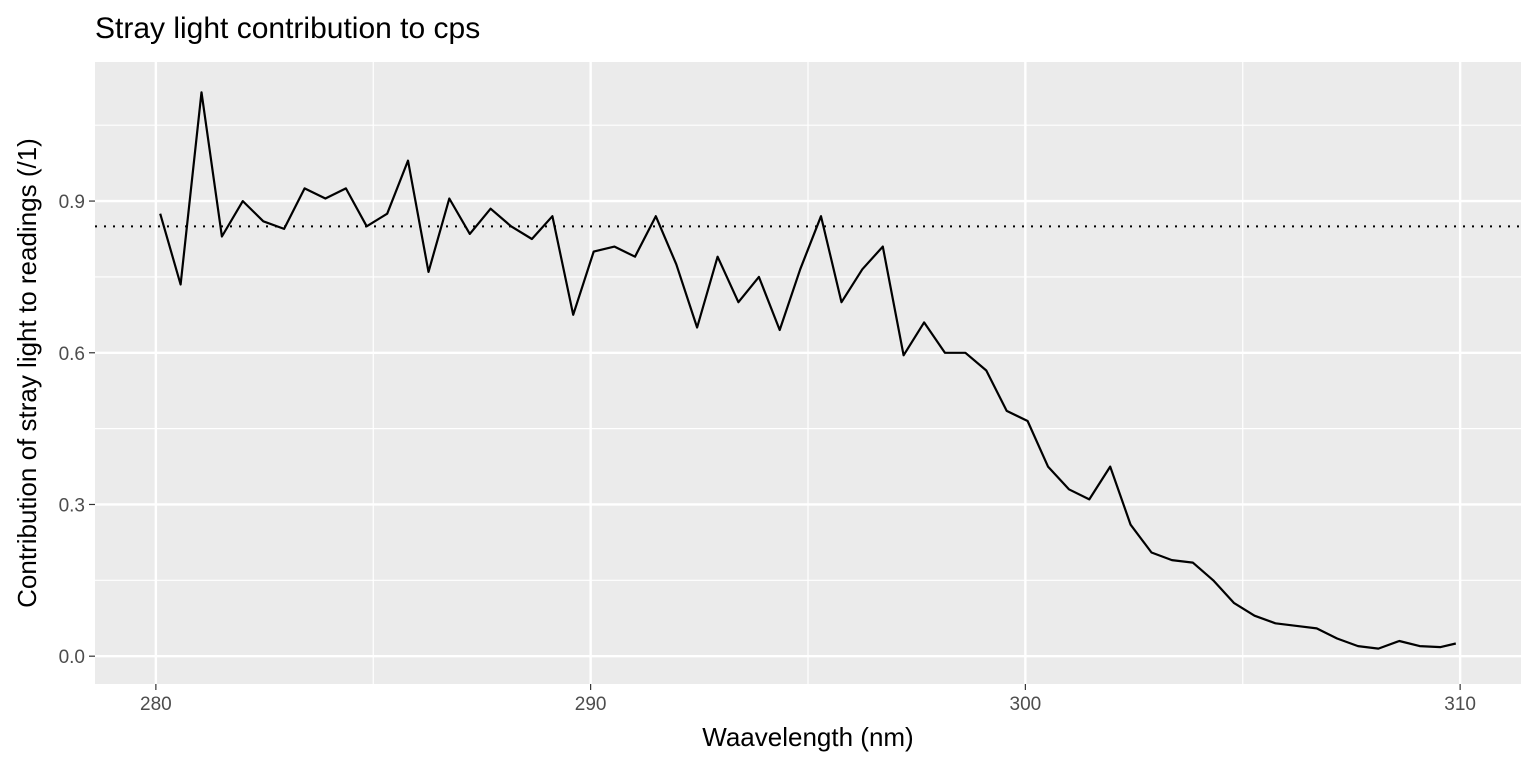 The width and height of the screenshot is (1536, 768). I want to click on x-axis-ticks: 280 290 300 310, so click(808, 699).